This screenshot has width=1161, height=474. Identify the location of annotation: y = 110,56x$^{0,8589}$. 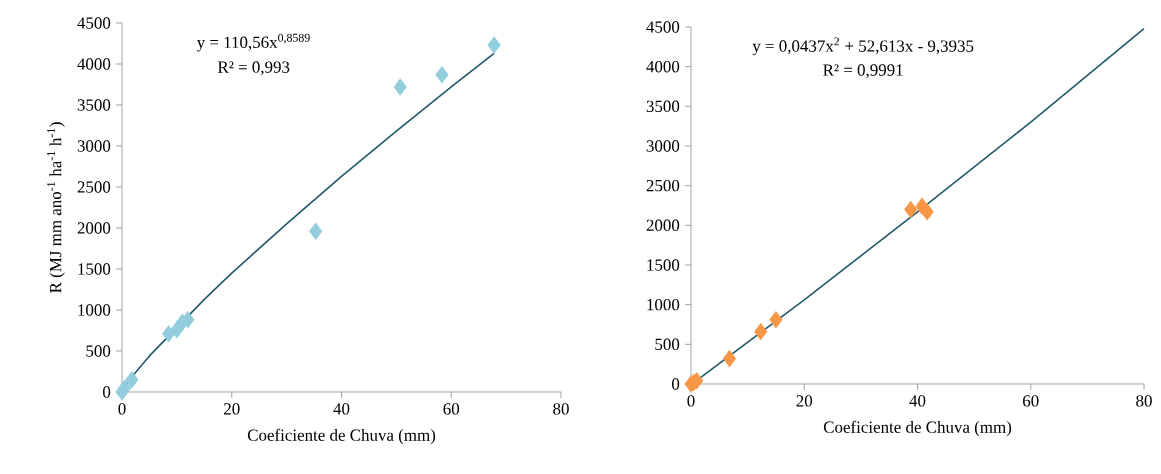
(253, 42).